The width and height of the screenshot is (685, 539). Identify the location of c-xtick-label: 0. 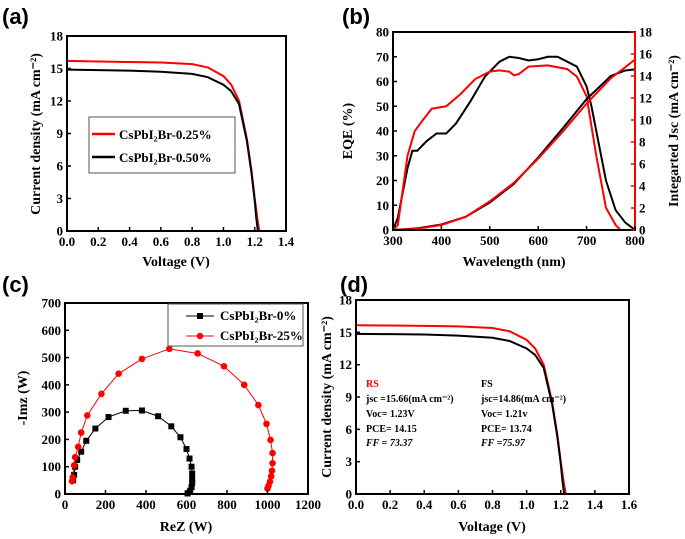
(65, 504).